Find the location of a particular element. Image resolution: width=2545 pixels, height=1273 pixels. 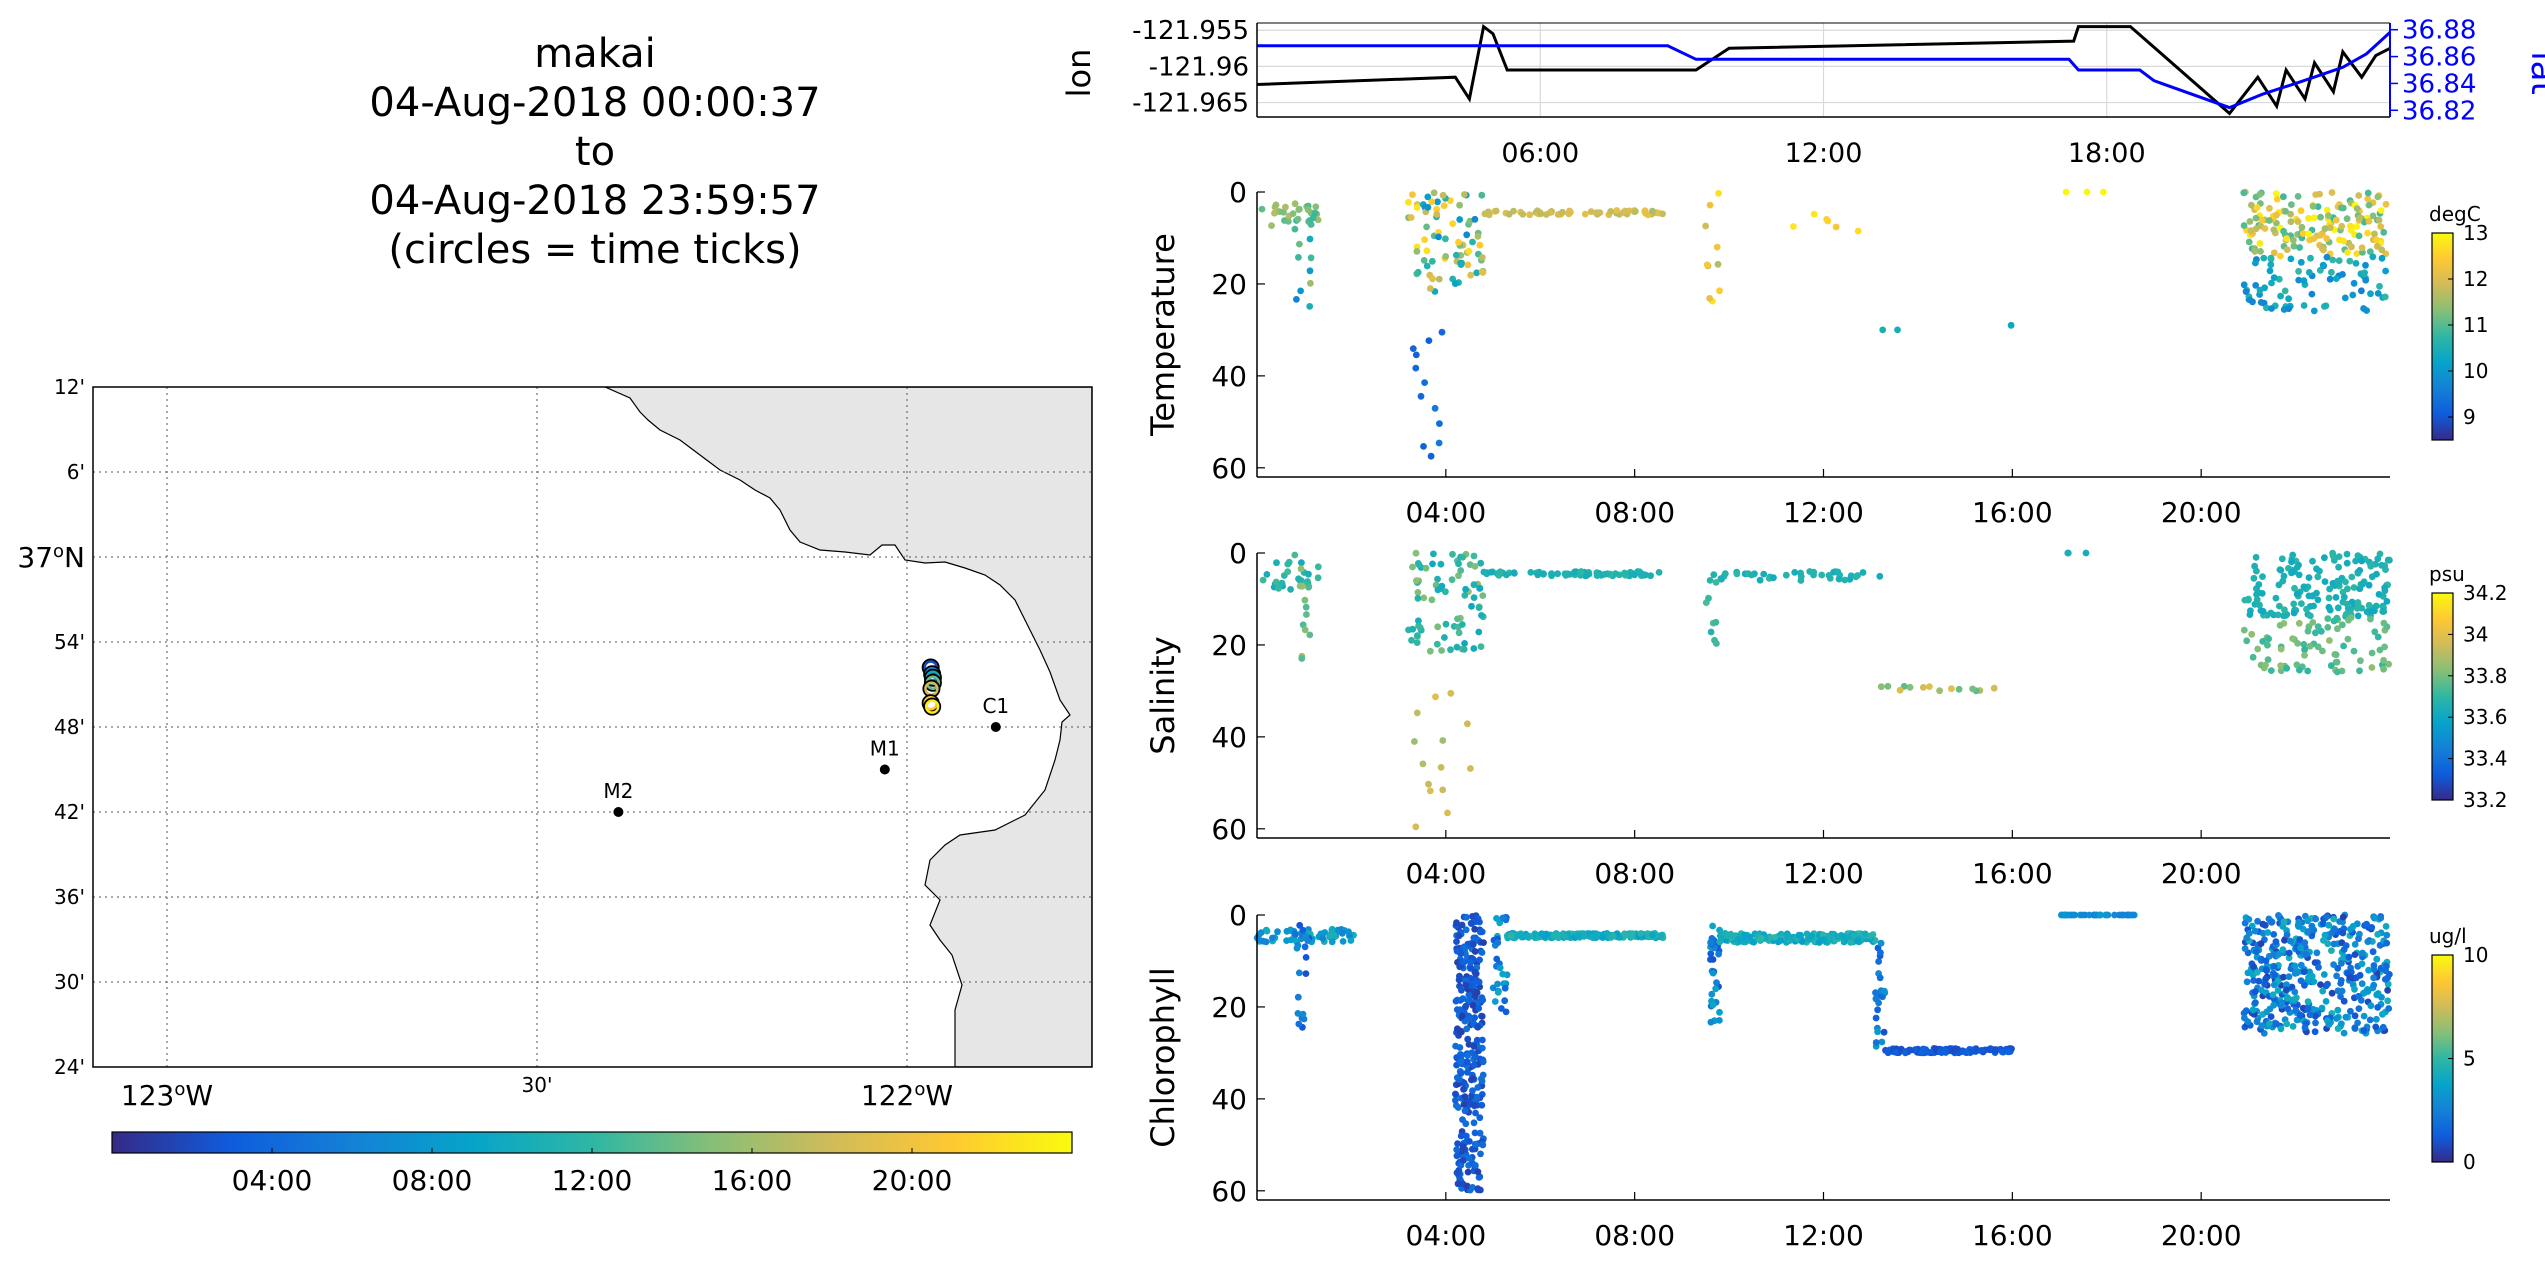

position-x-tick-label: 12:00 is located at coordinates (1824, 153).